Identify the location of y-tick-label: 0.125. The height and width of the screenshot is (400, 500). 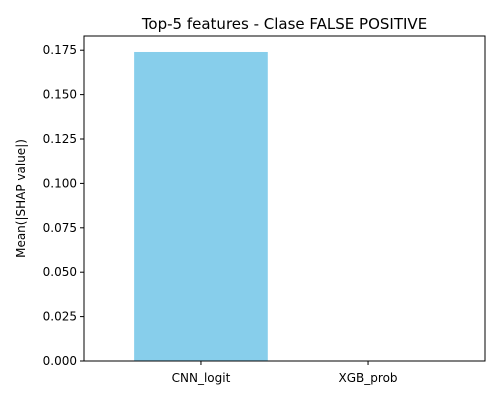
(60, 139).